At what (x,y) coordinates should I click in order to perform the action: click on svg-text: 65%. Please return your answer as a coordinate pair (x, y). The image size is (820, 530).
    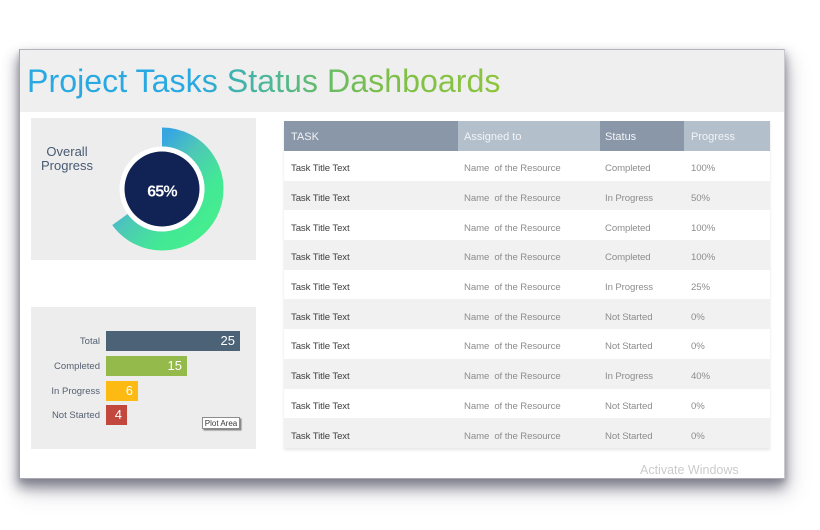
    Looking at the image, I should click on (162, 191).